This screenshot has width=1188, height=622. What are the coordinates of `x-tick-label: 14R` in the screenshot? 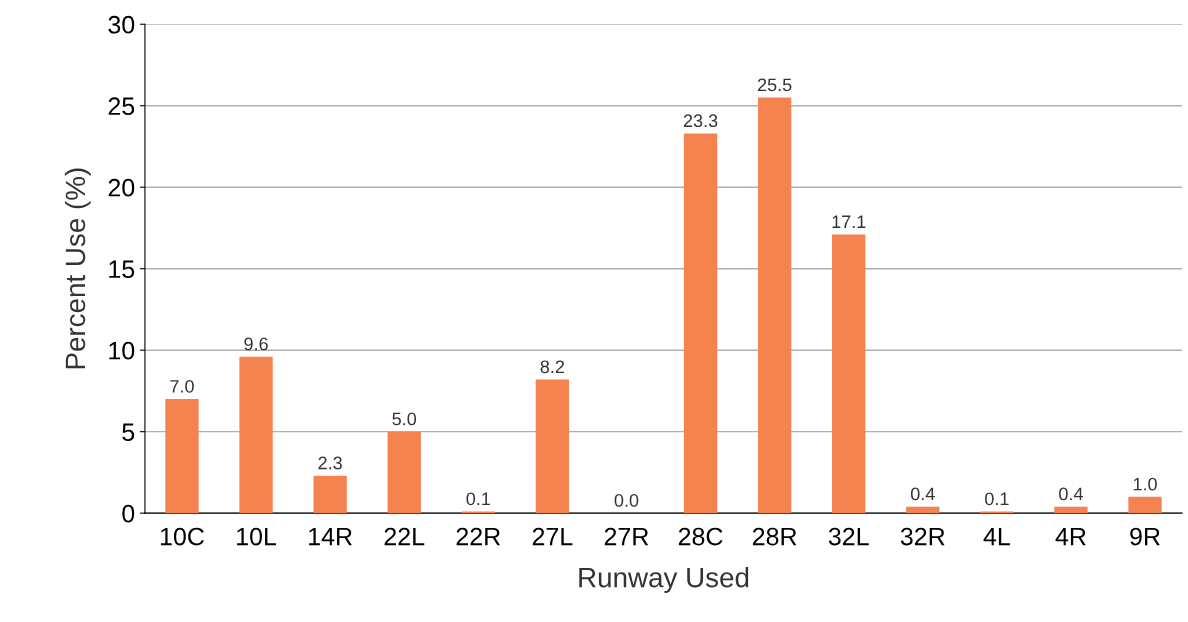 It's located at (330, 536).